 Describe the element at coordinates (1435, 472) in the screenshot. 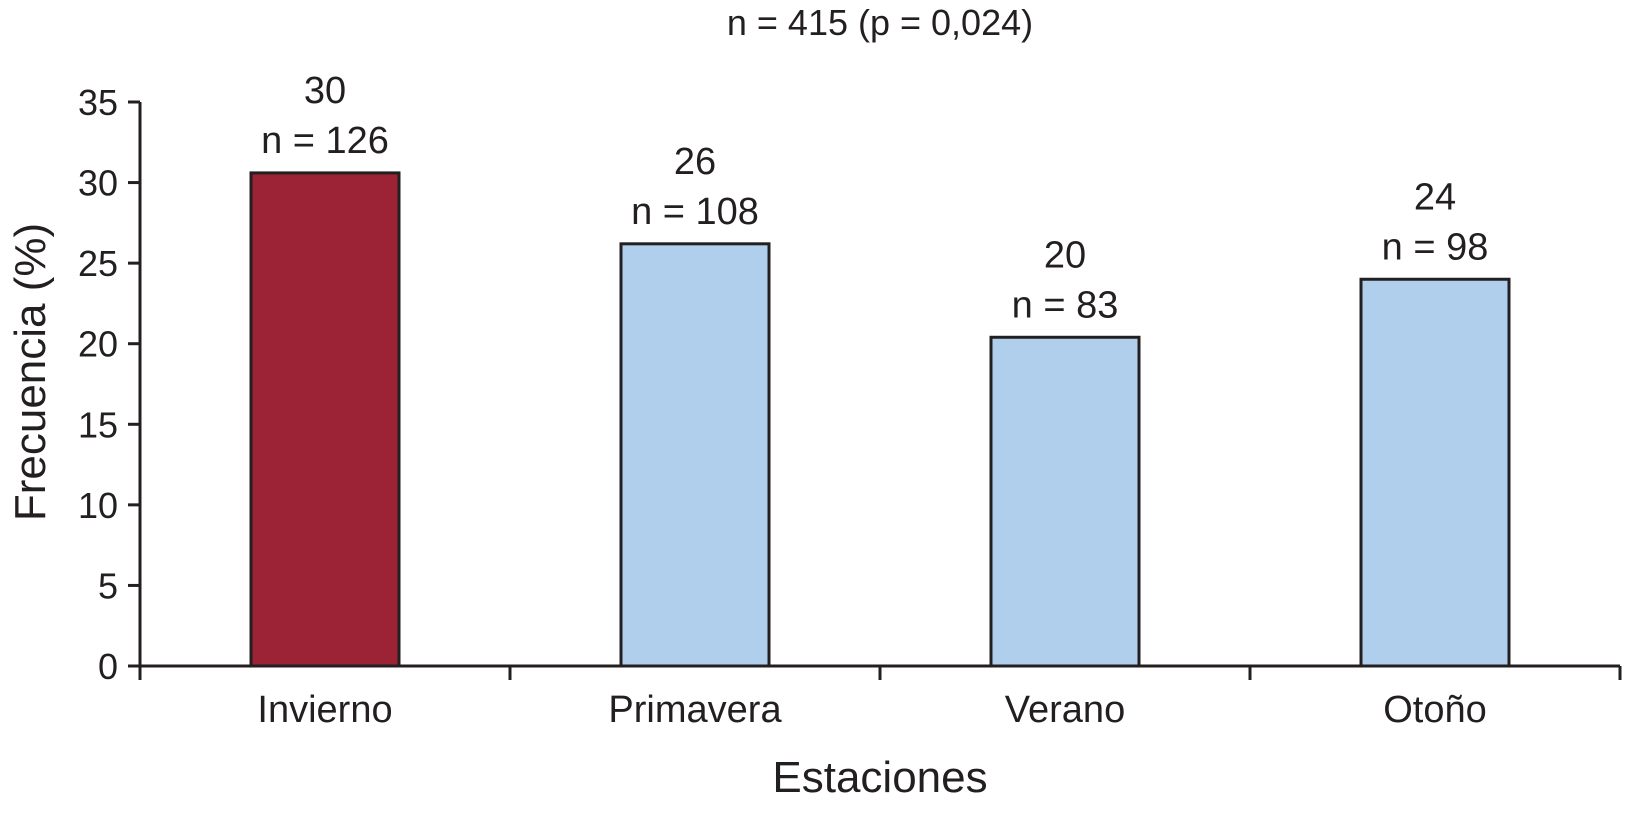

I see `bar-otoño` at that location.